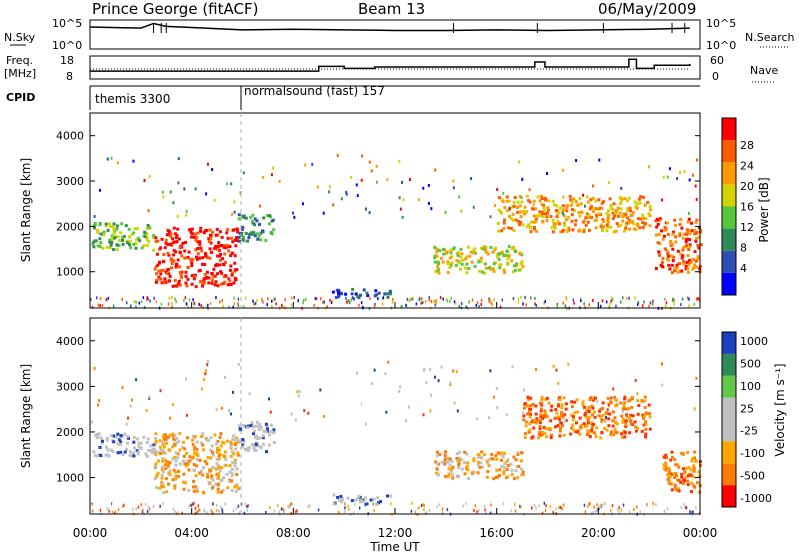  Describe the element at coordinates (747, 227) in the screenshot. I see `colorbar-tick-label: 12` at that location.